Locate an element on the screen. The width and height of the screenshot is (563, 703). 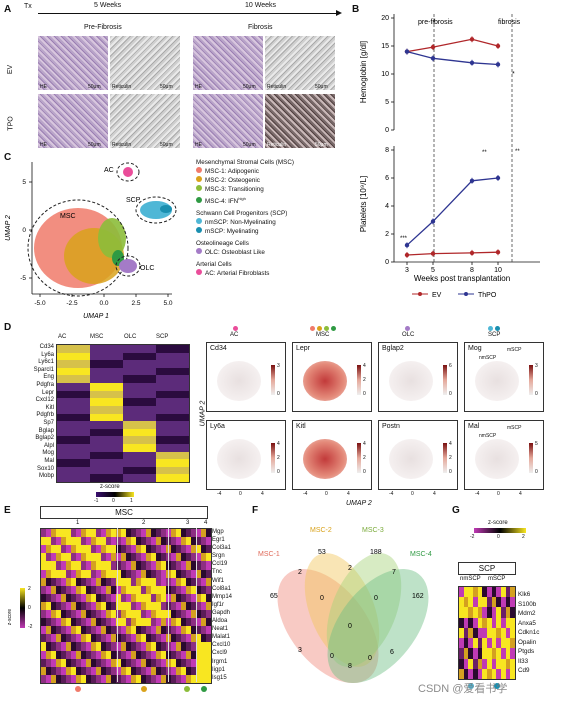
venn-count: 65 is located at coordinates (274, 596).